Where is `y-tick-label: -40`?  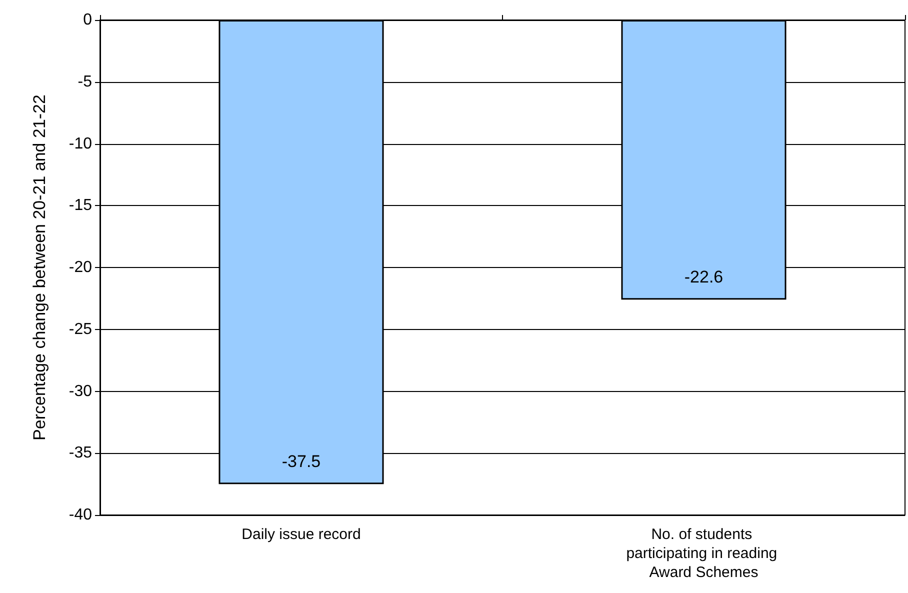
y-tick-label: -40 is located at coordinates (80, 515).